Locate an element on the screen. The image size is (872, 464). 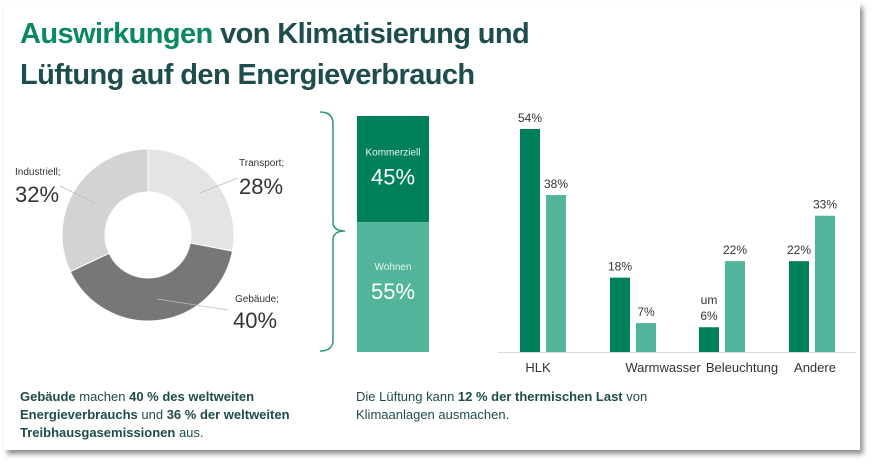
footer-text-run: aus. is located at coordinates (189, 432).